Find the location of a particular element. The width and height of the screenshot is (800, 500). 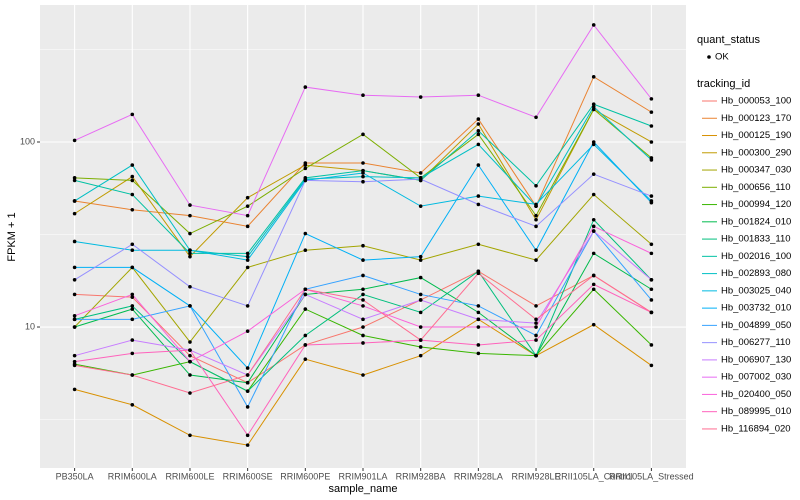

legend-label: Hb_000656_110 is located at coordinates (756, 187).